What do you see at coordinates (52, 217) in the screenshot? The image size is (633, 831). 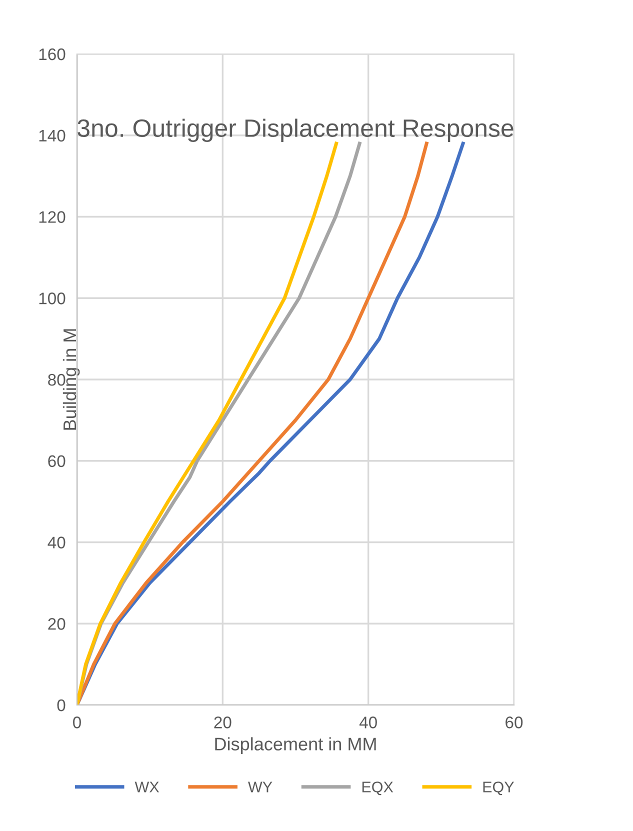 I see `y-tick-label: 120` at bounding box center [52, 217].